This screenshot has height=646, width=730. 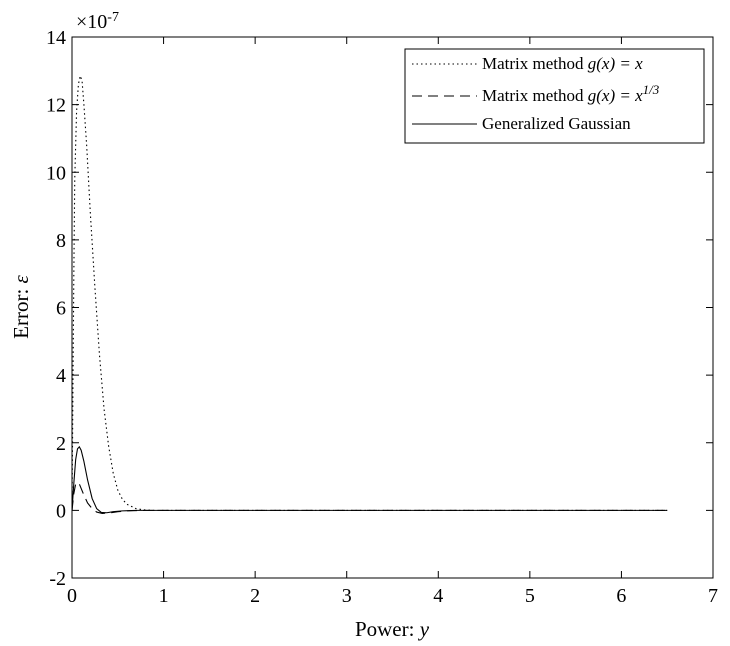 What do you see at coordinates (61, 444) in the screenshot?
I see `y-tick-label: 2` at bounding box center [61, 444].